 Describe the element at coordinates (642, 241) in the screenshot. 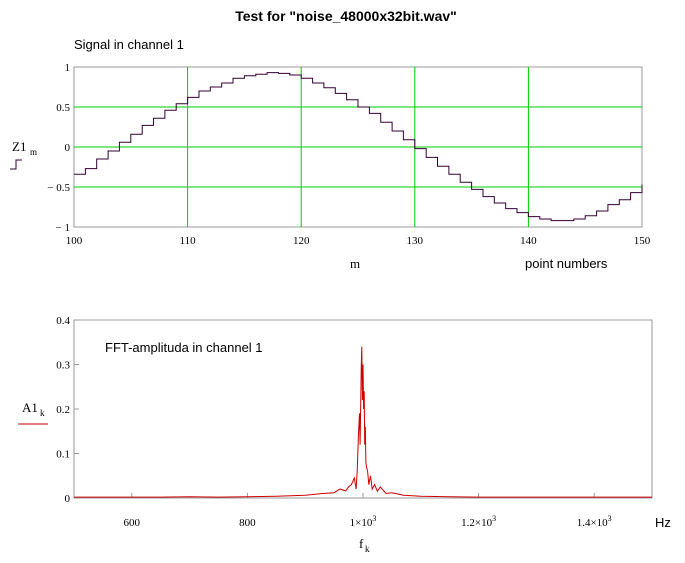

I see `signal-x-tick-label: 150` at that location.